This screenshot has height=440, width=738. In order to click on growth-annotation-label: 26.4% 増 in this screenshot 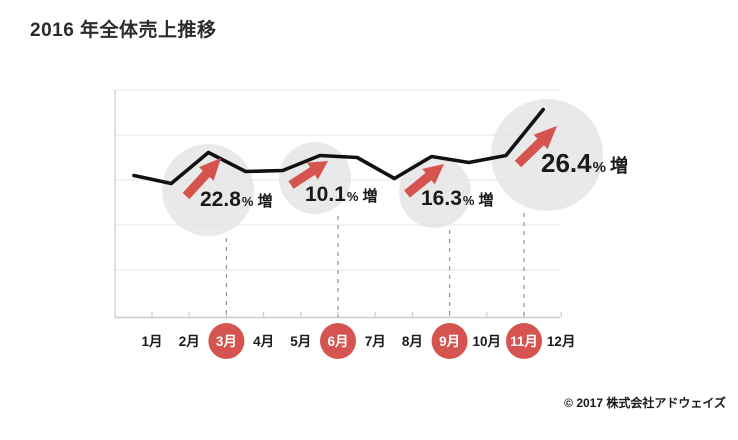, I will do `click(584, 163)`.